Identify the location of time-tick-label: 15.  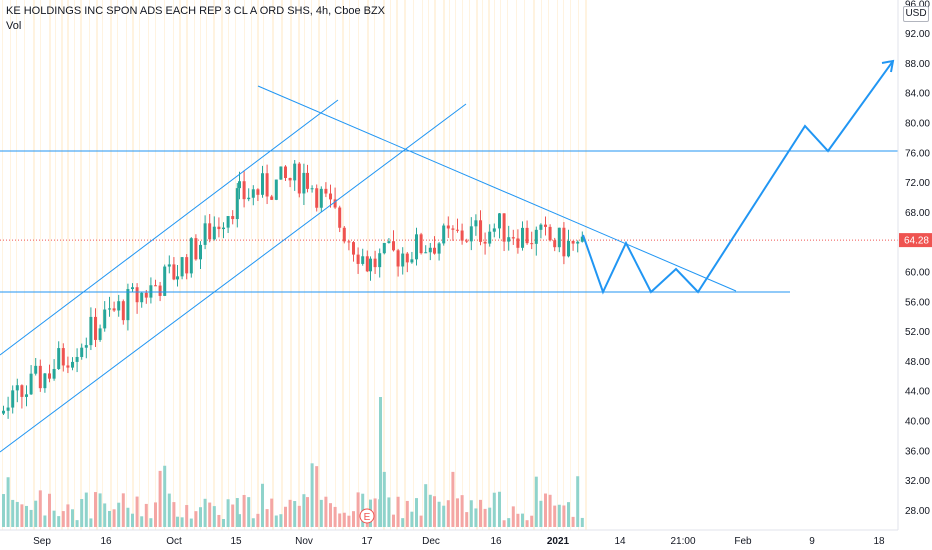
(236, 541).